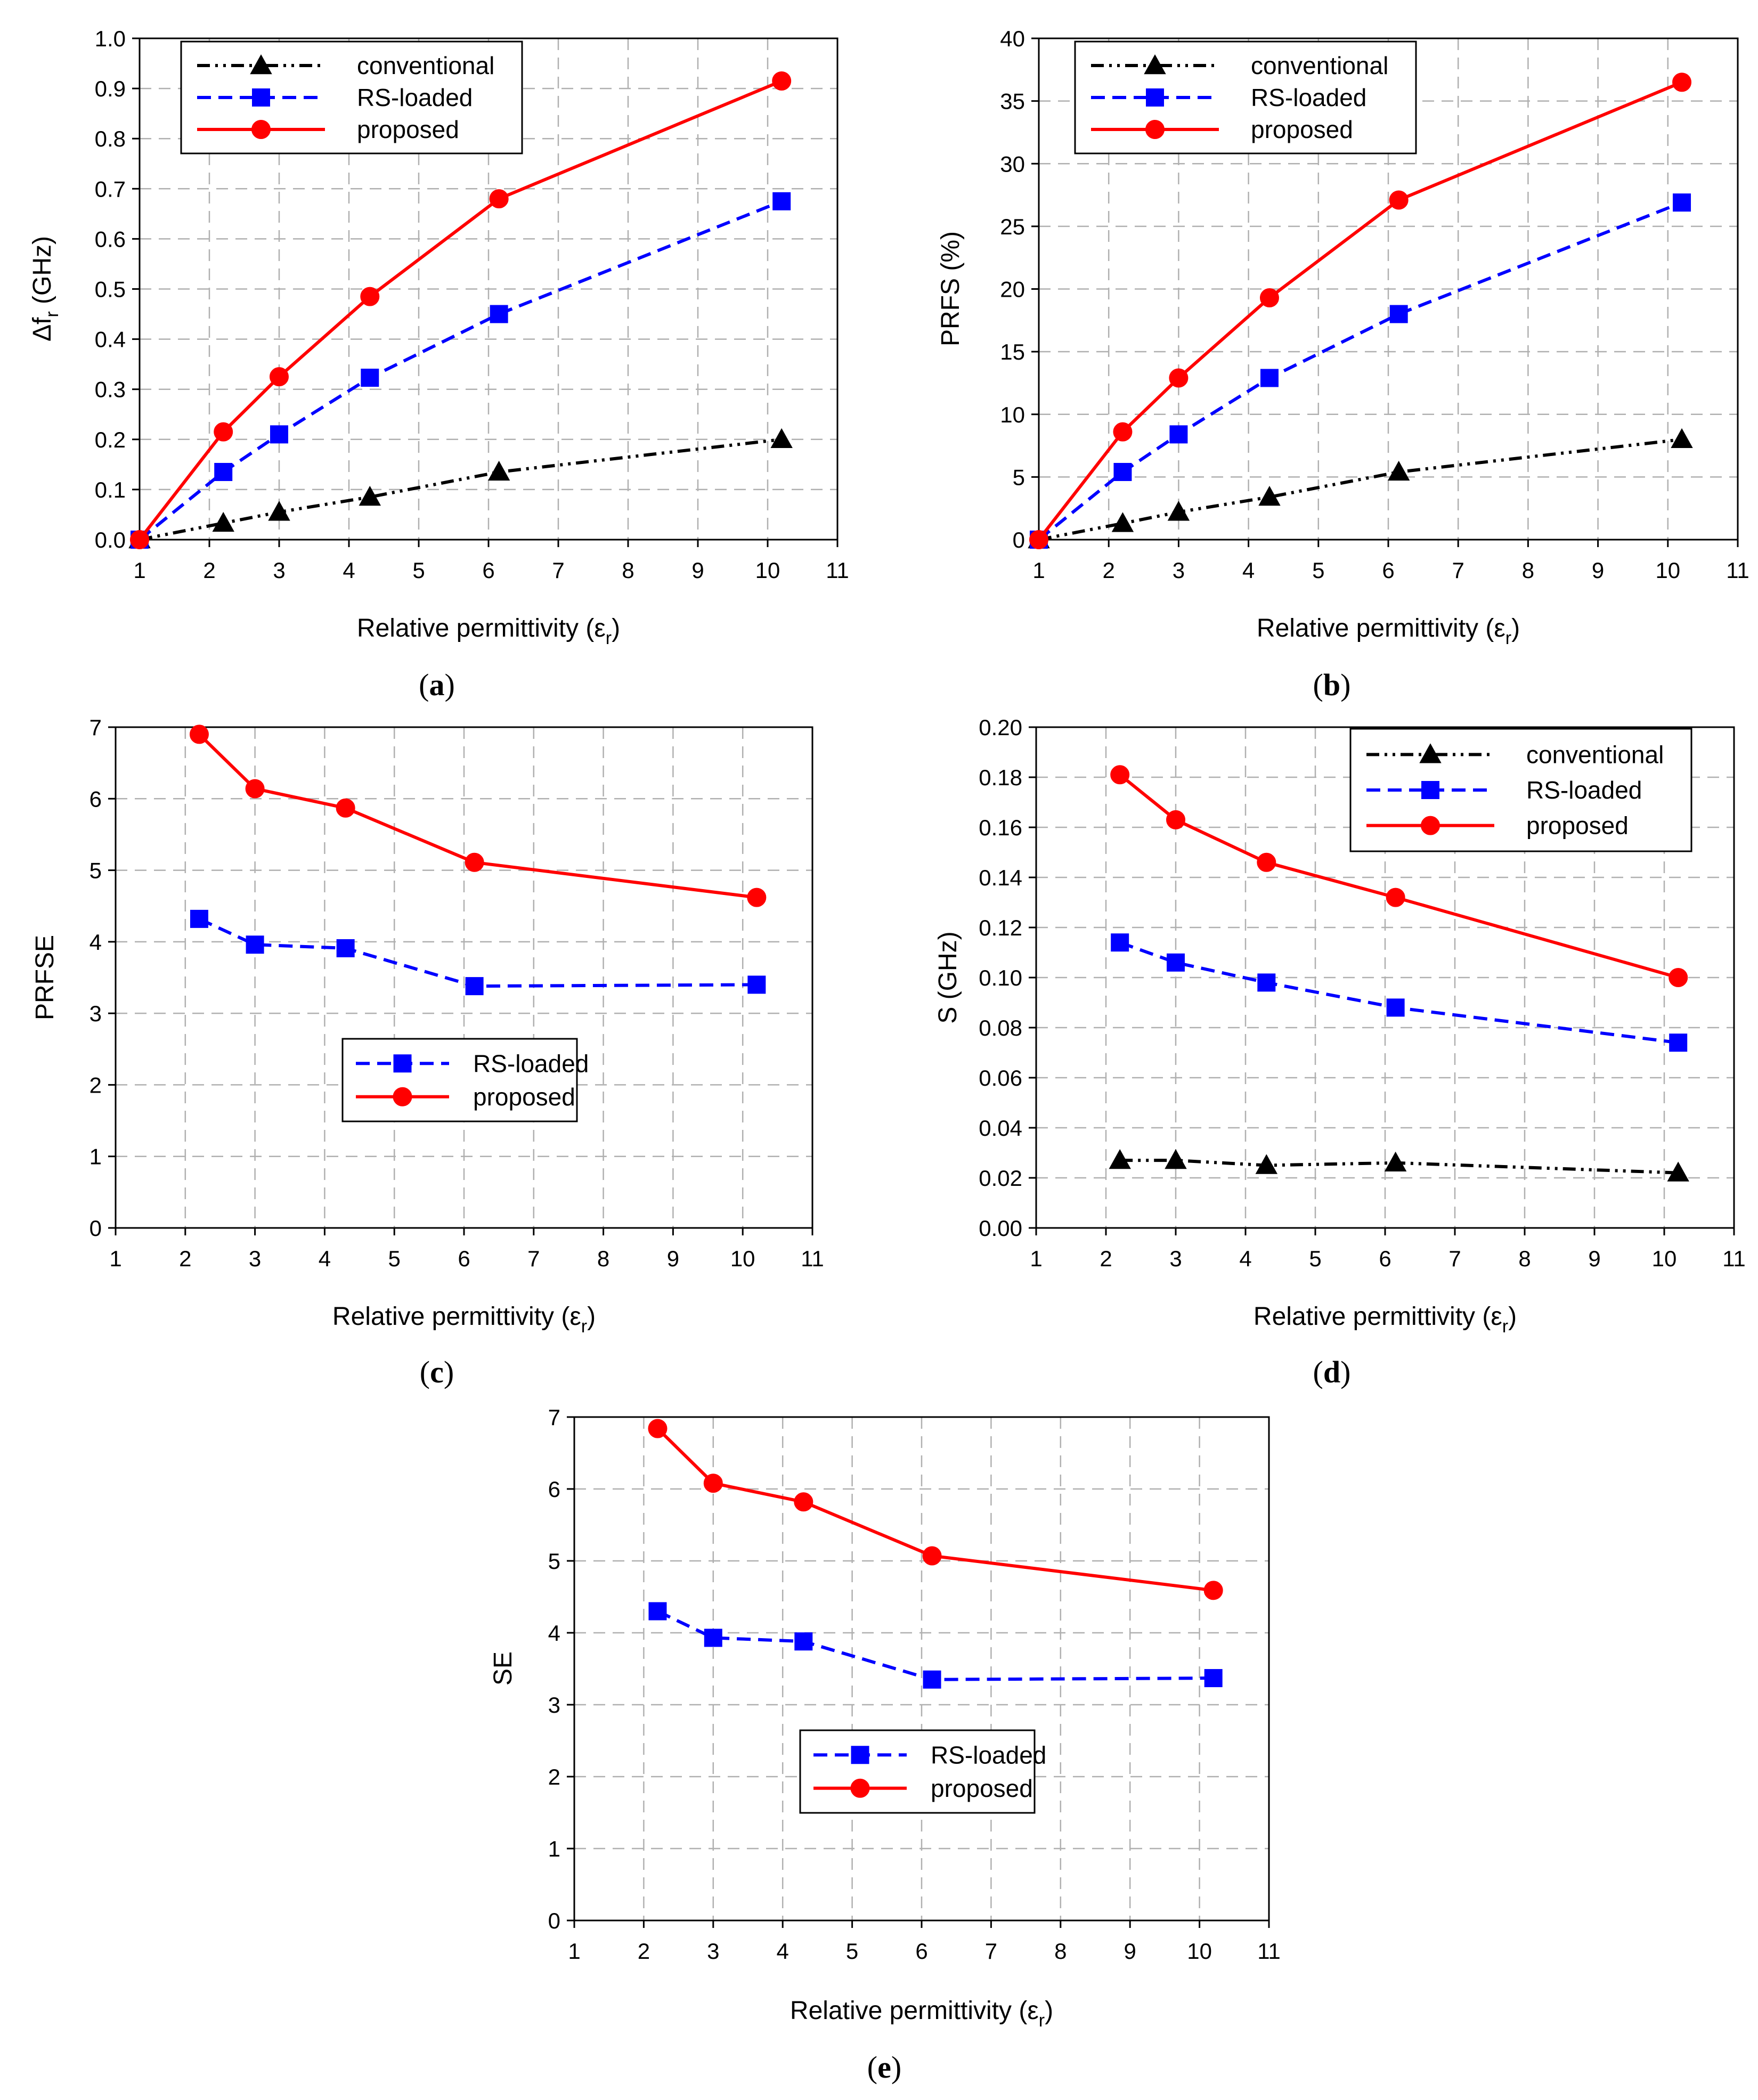 Image resolution: width=1758 pixels, height=2100 pixels. Describe the element at coordinates (1000, 1027) in the screenshot. I see `y-tick-label: 0.08` at that location.